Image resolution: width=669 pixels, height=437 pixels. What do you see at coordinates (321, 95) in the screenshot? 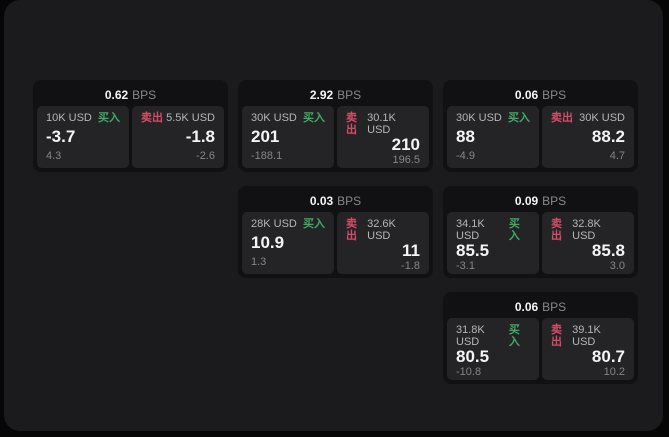
I see `bps-value: 2.92` at bounding box center [321, 95].